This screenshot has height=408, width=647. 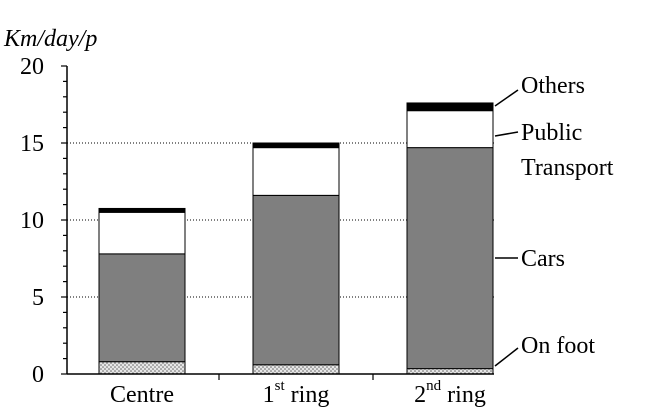 I want to click on legend-label-transport: Transport, so click(x=567, y=168).